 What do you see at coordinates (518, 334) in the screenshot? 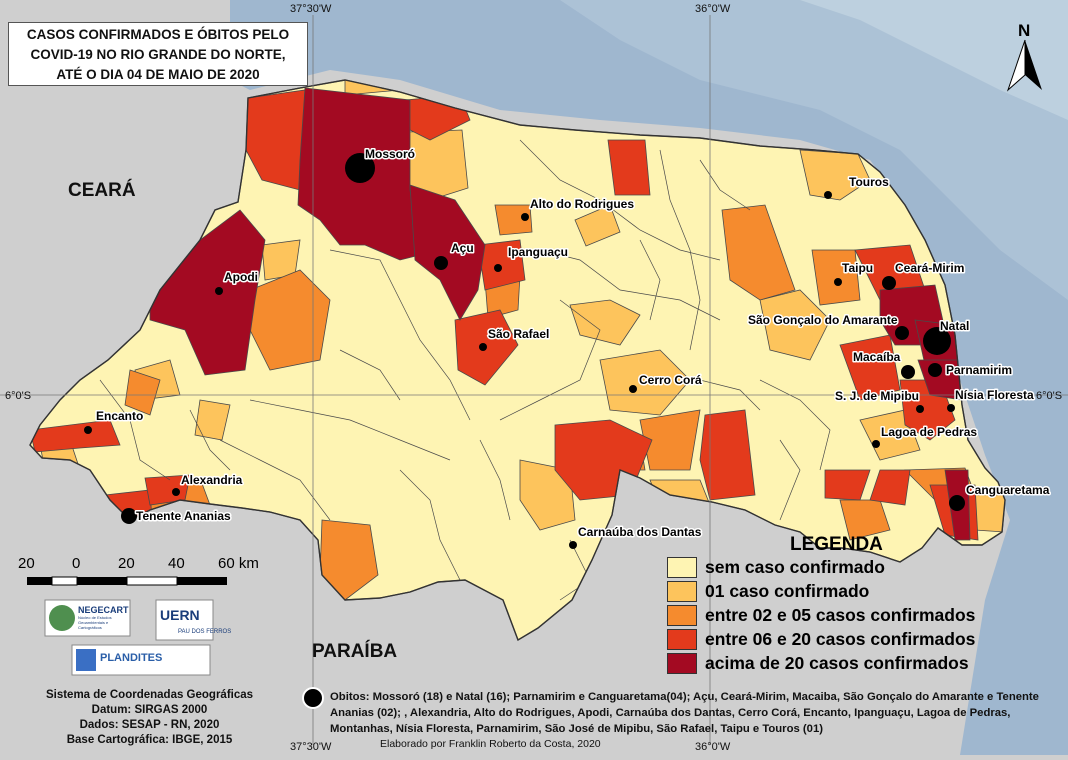
I see `city-label: São Rafael` at bounding box center [518, 334].